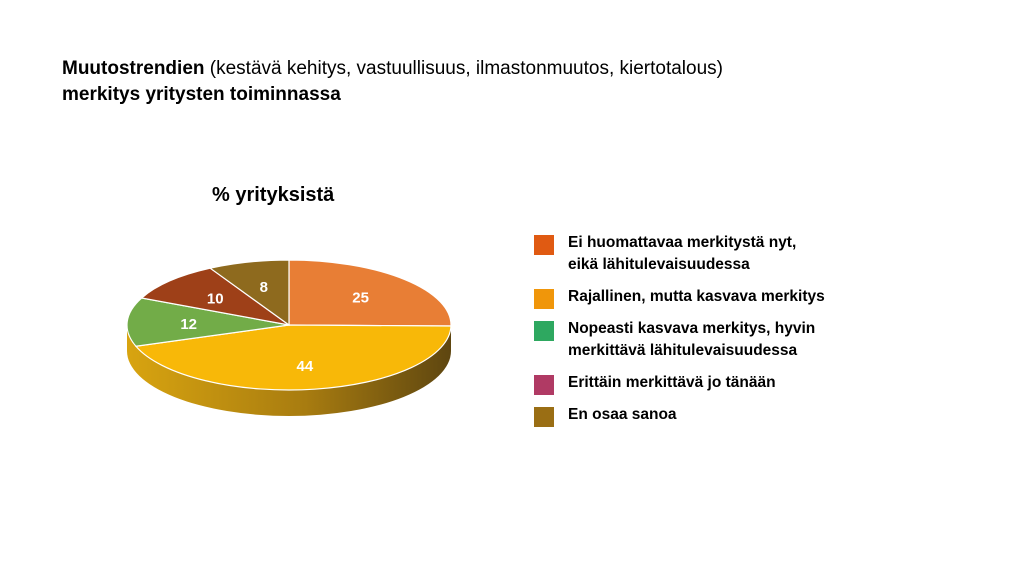 This screenshot has width=1024, height=576. Describe the element at coordinates (273, 195) in the screenshot. I see `chart-title: % yrityksistä` at that location.